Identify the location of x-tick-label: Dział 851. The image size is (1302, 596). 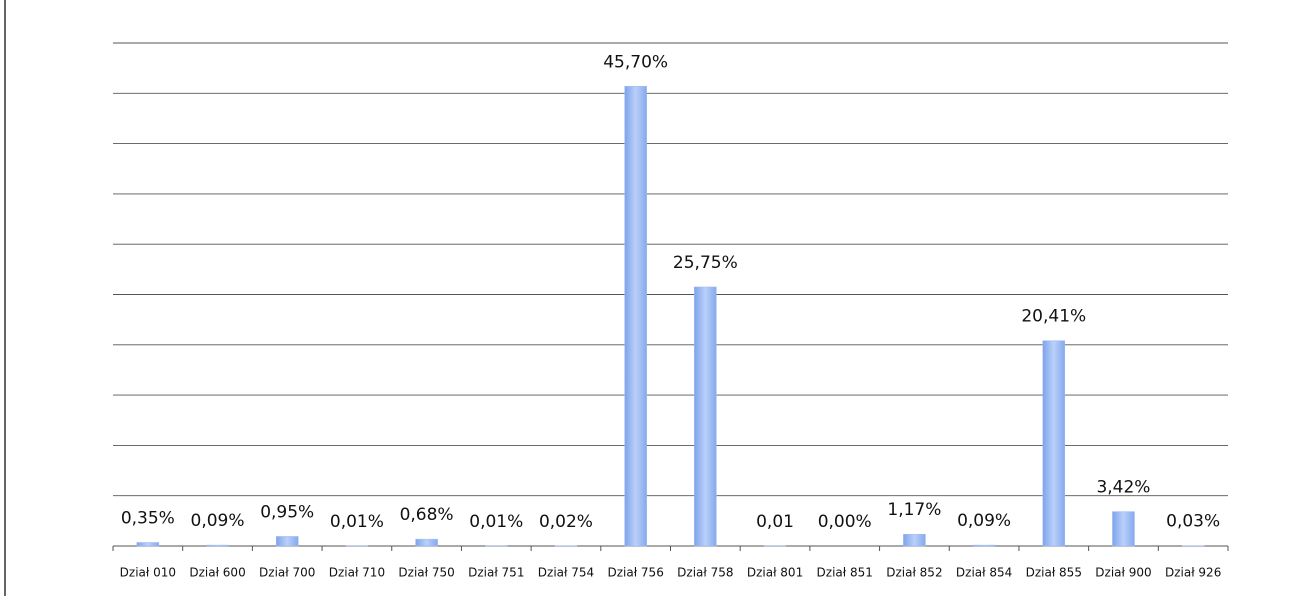
(845, 573).